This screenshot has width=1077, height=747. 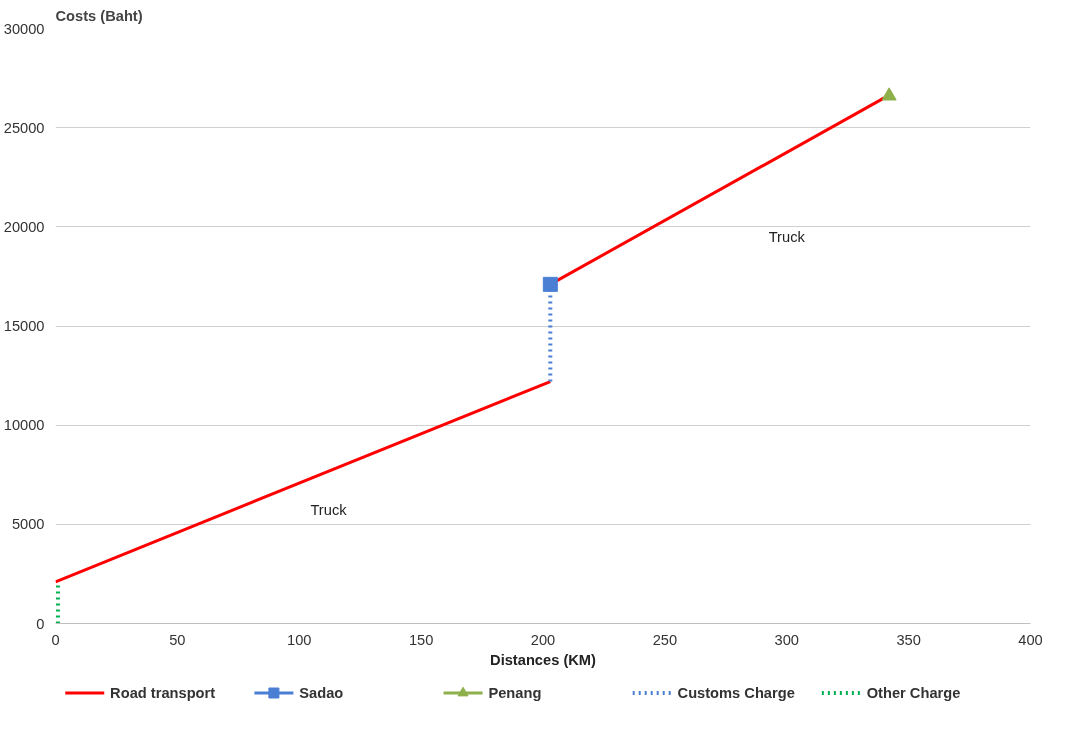 What do you see at coordinates (55, 639) in the screenshot?
I see `x-tick-label: 0` at bounding box center [55, 639].